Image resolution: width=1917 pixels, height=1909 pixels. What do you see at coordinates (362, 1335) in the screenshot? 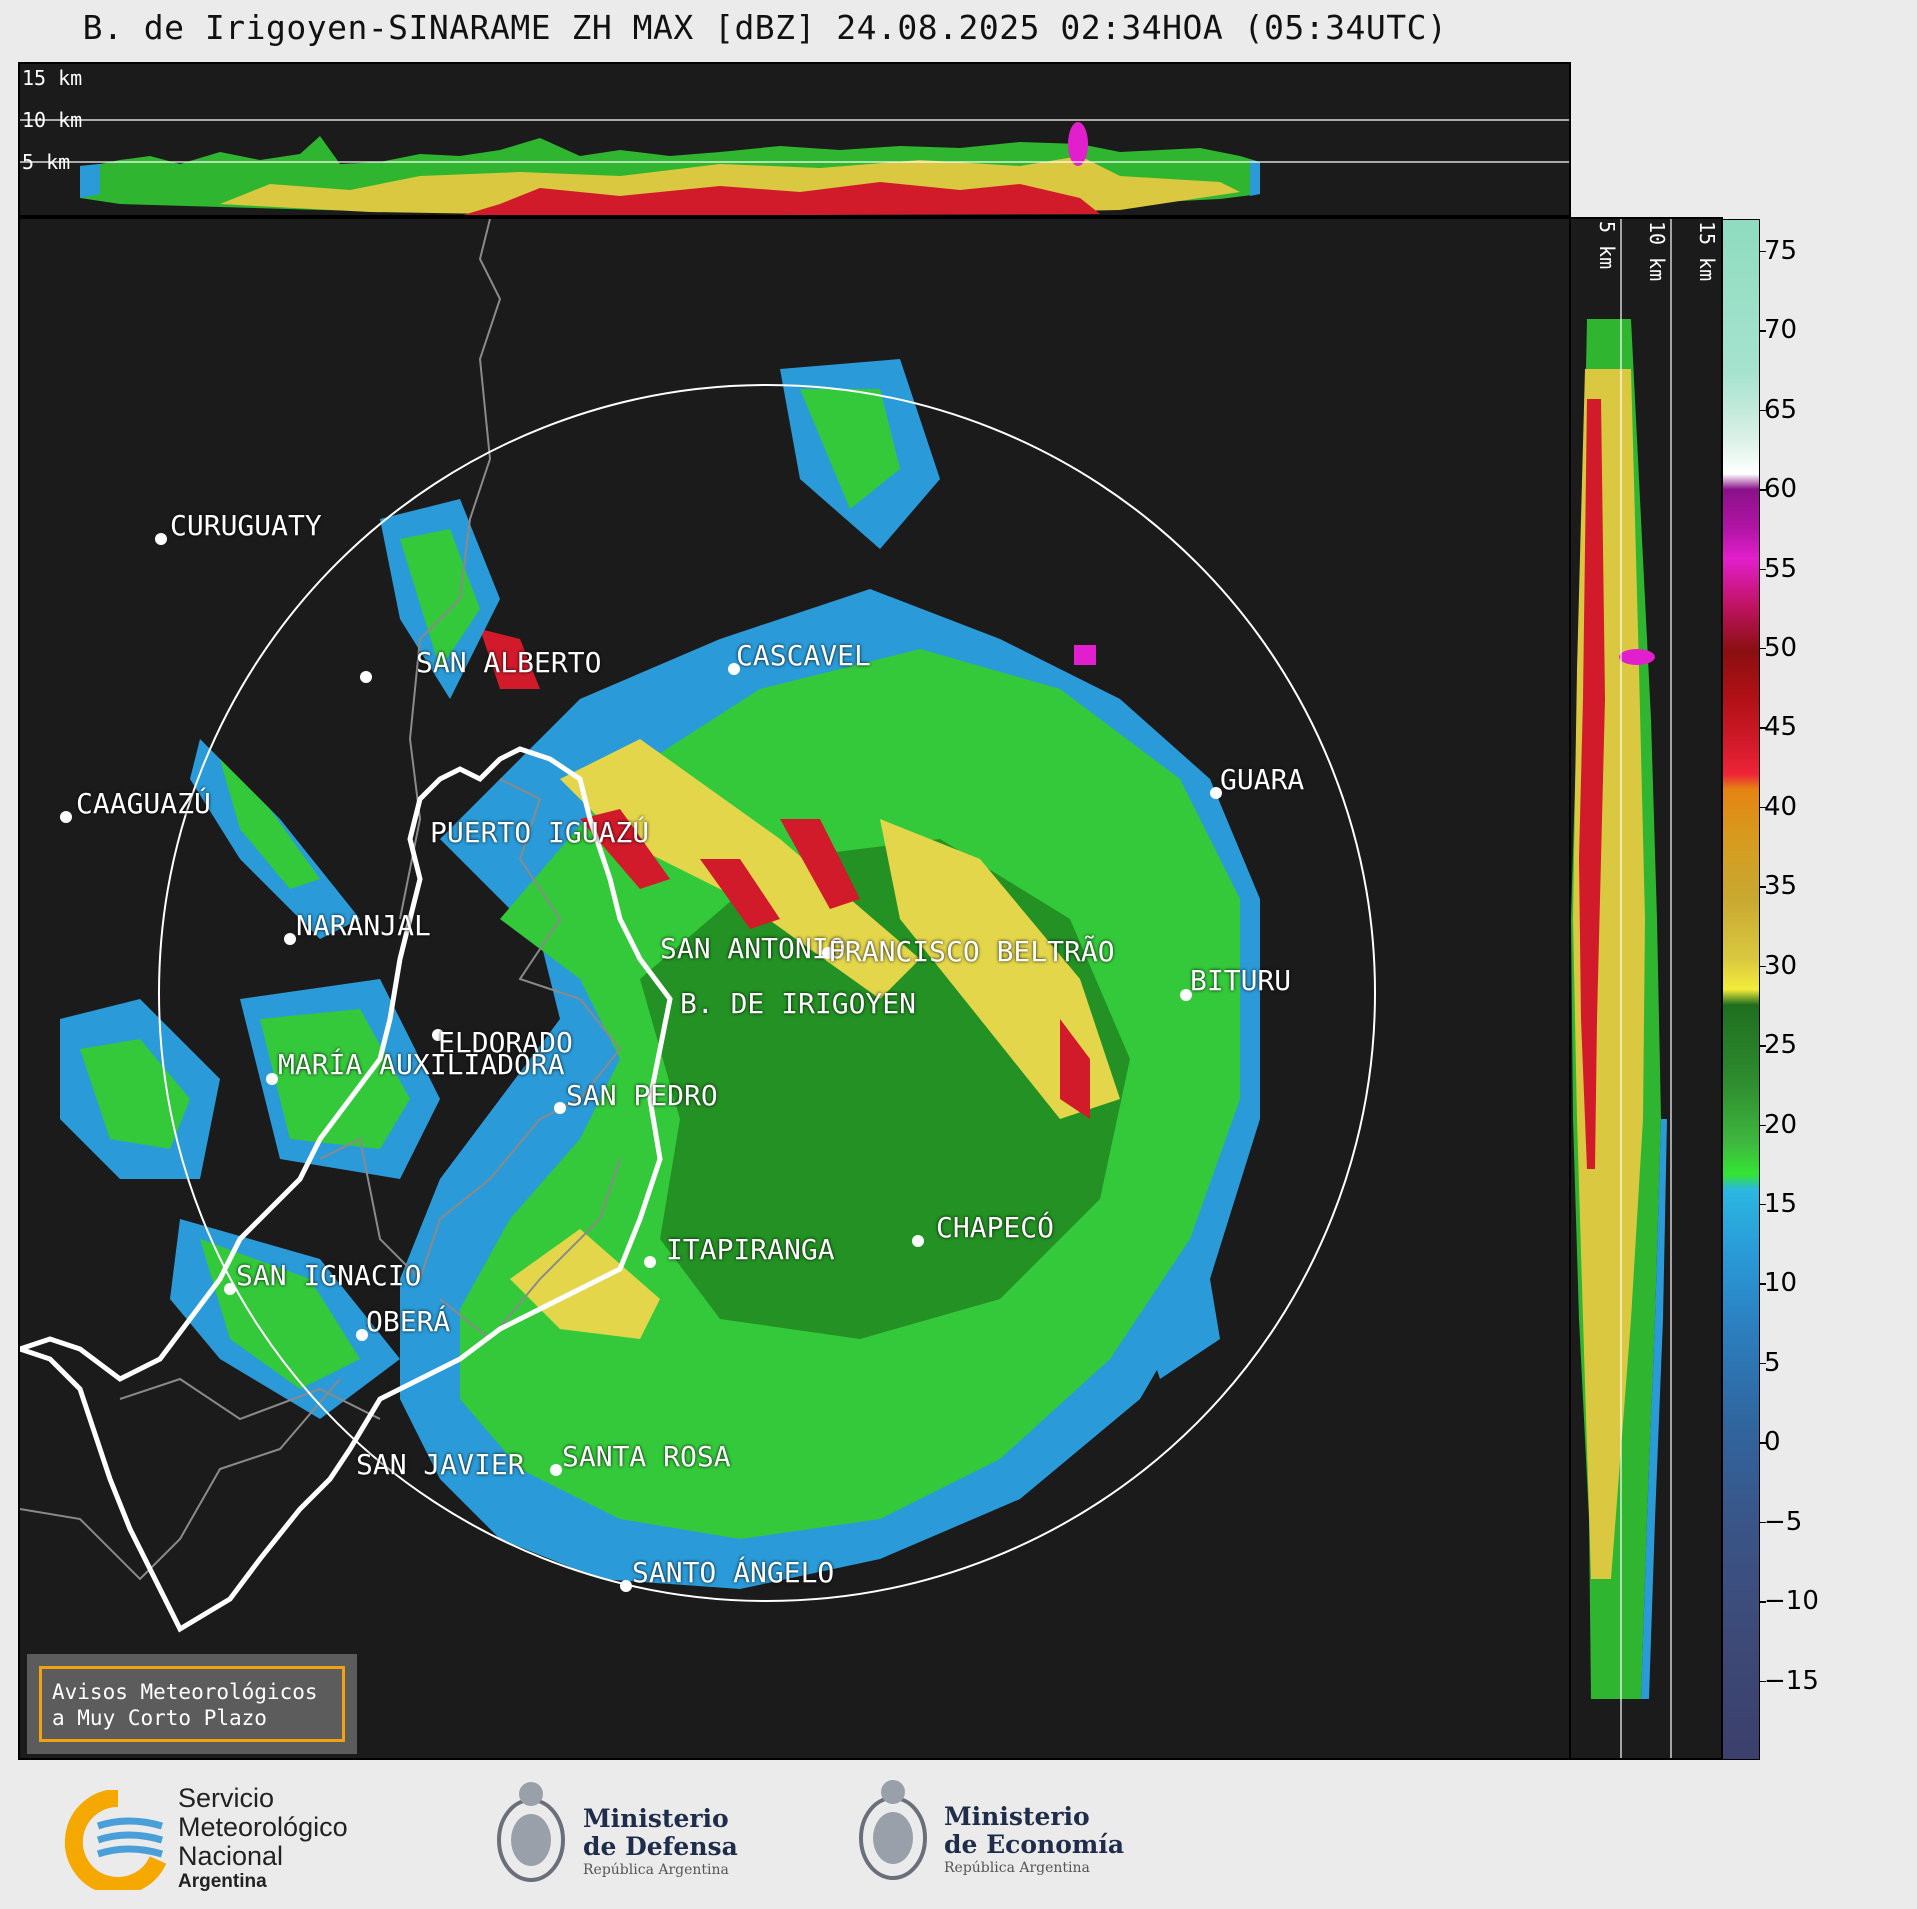
I see `city-dot-obera` at bounding box center [362, 1335].